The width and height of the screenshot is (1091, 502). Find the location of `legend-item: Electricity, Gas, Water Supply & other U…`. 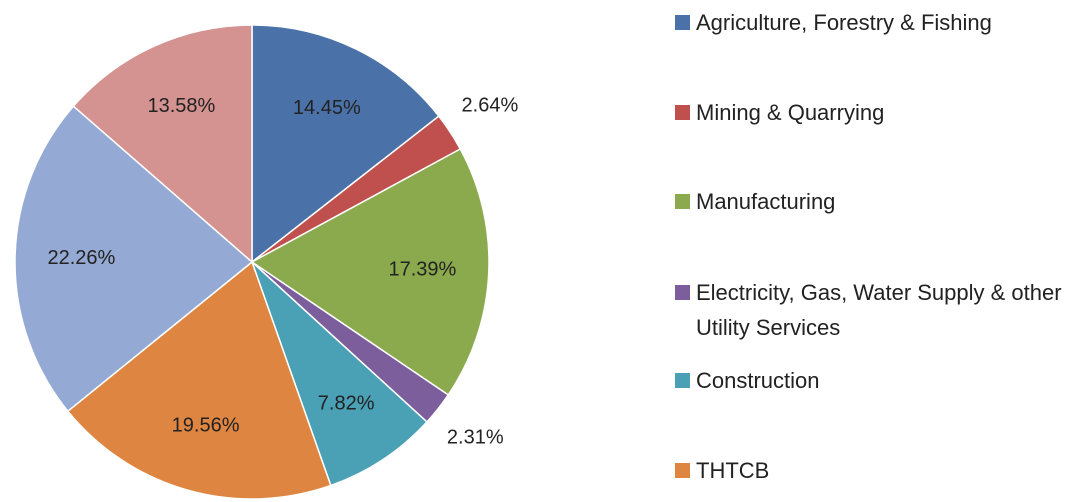

legend-item: Electricity, Gas, Water Supply & other U… is located at coordinates (880, 310).